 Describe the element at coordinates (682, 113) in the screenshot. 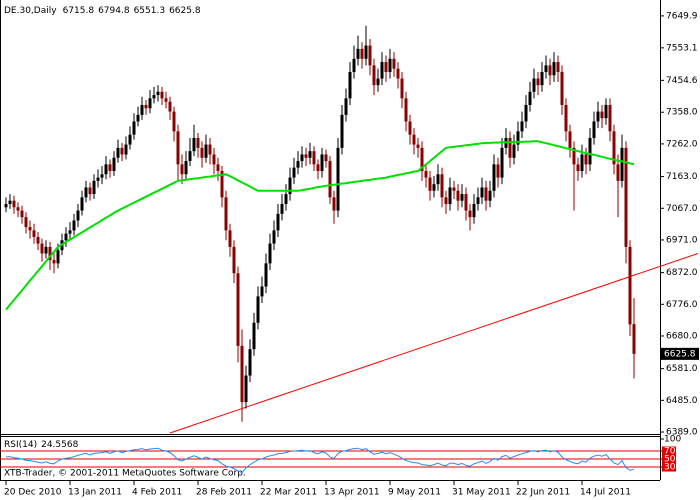

I see `y-tick-label: 7358.0` at that location.